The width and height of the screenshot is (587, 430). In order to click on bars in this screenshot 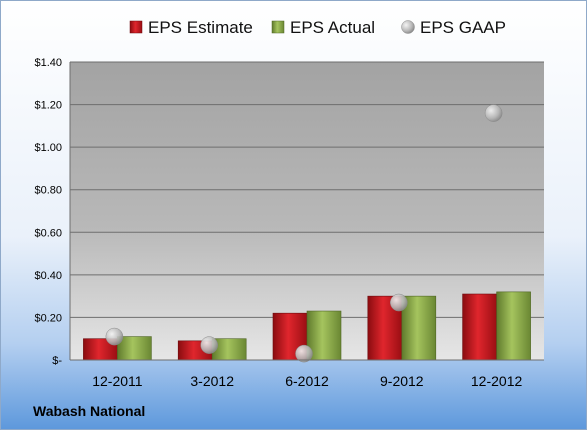, I will do `click(307, 326)`.